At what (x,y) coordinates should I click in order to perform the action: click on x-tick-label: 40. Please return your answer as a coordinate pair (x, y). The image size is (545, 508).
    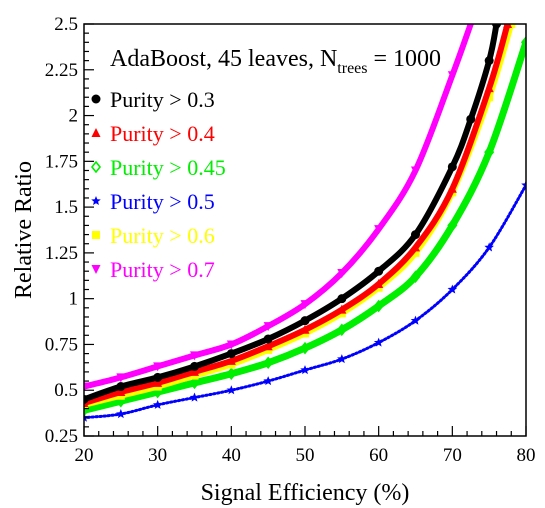
    Looking at the image, I should click on (231, 455).